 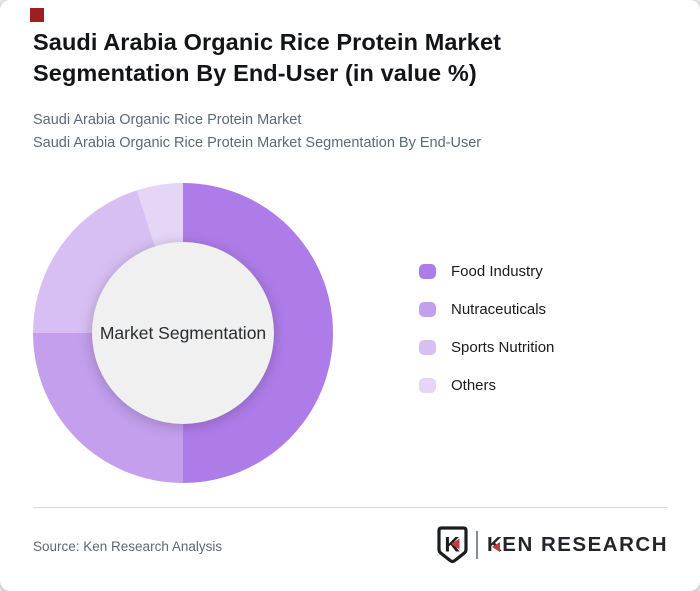 I want to click on donut-center-label: Market Segmentation, so click(x=183, y=332).